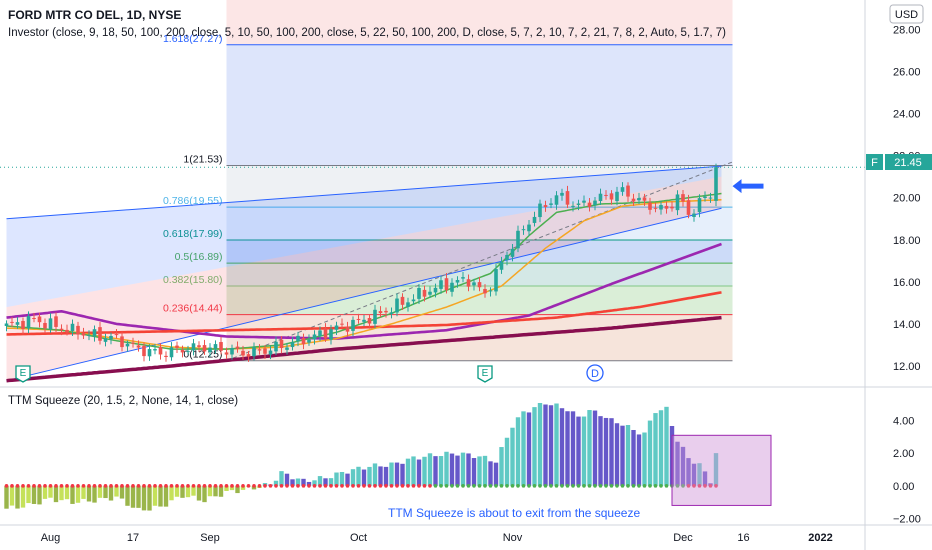  What do you see at coordinates (437, 538) in the screenshot?
I see `time-axis: Aug 17 Sep Oct Nov Dec 16 2022` at bounding box center [437, 538].